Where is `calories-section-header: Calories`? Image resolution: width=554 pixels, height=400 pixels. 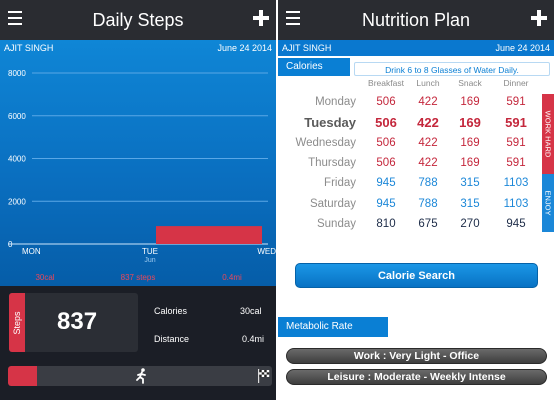 calories-section-header: Calories is located at coordinates (314, 67).